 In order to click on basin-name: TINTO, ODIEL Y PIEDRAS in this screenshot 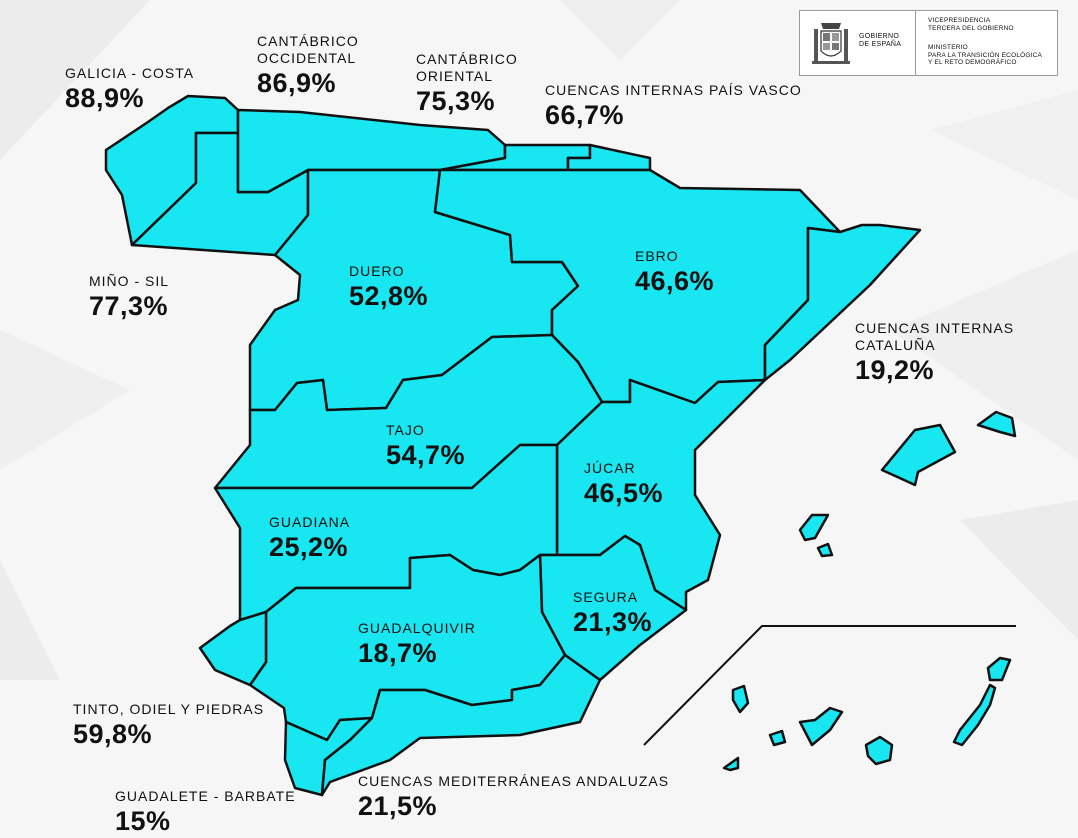, I will do `click(169, 709)`.